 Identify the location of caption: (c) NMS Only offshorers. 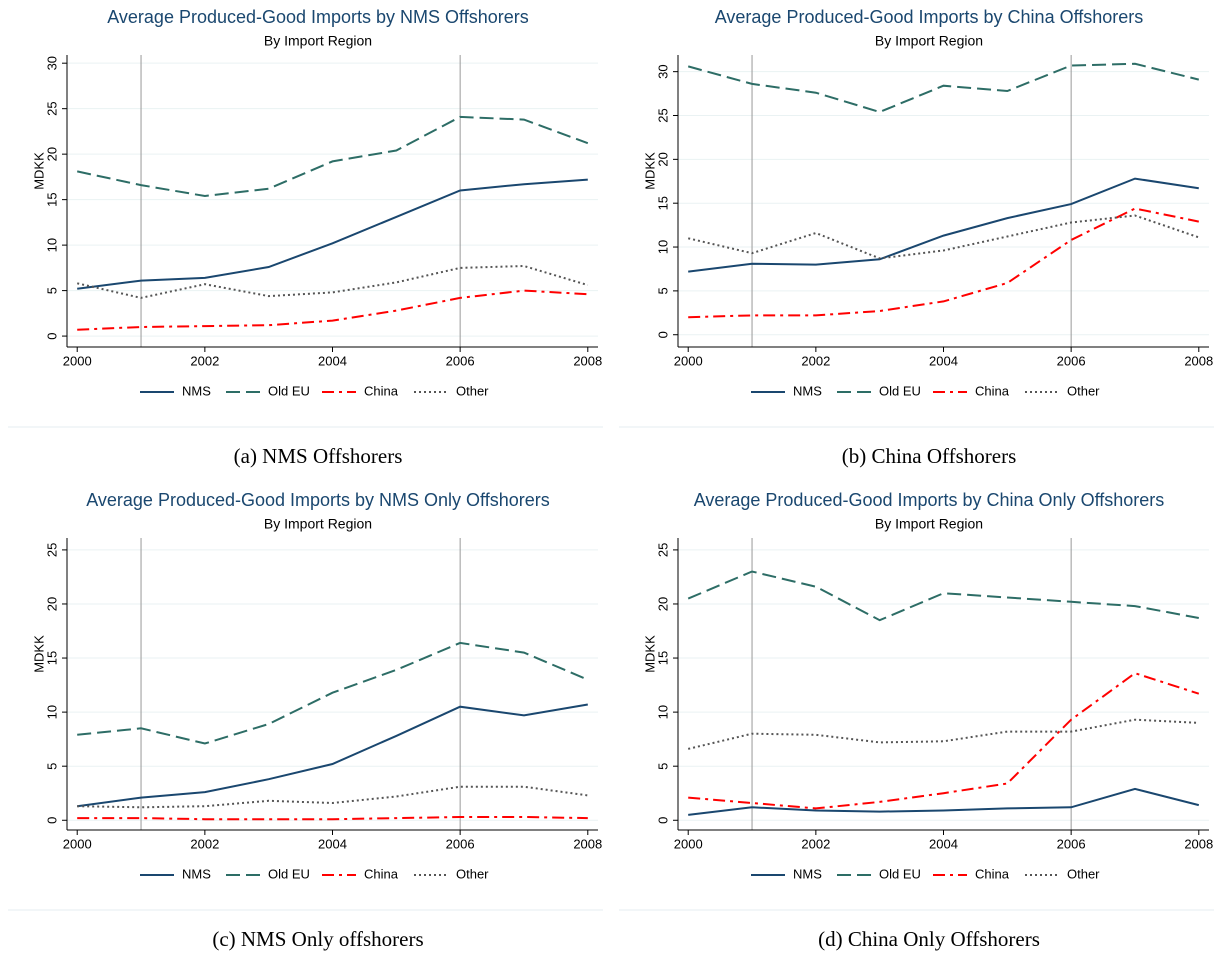
(317, 939).